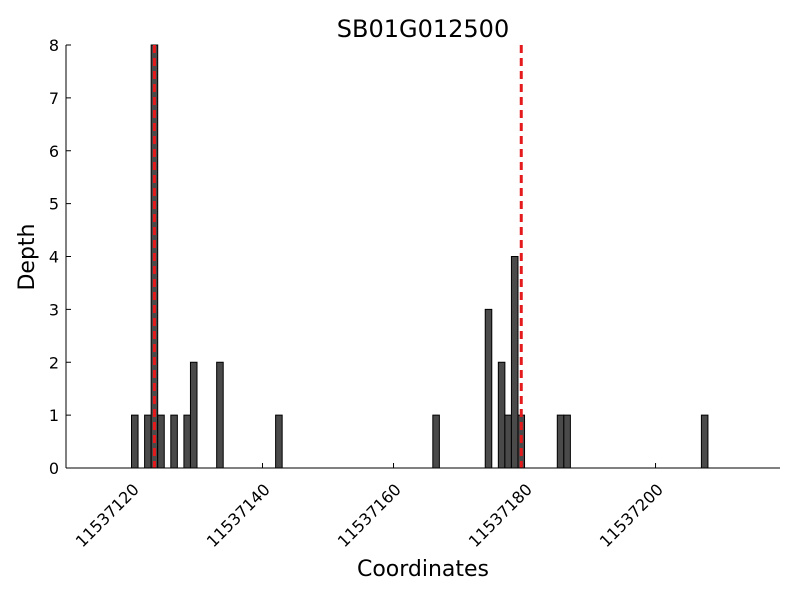 Image resolution: width=800 pixels, height=600 pixels. I want to click on y-tick-label-6: 6, so click(54, 151).